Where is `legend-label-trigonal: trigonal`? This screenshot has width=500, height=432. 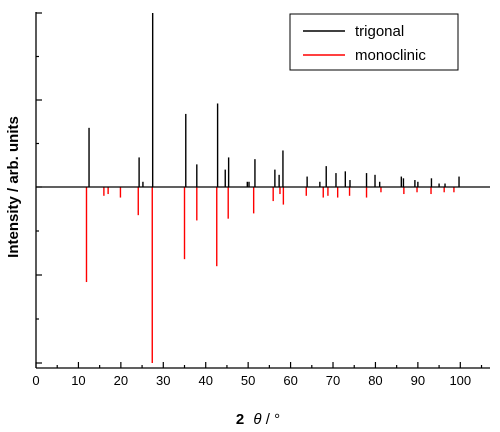 legend-label-trigonal: trigonal is located at coordinates (379, 31).